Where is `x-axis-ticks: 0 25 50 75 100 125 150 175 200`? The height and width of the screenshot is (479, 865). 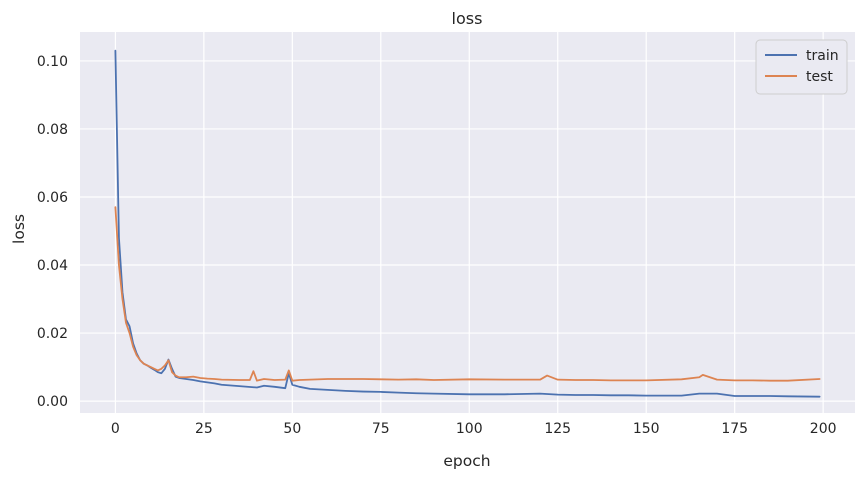 x-axis-ticks: 0 25 50 75 100 125 150 175 200 is located at coordinates (474, 429).